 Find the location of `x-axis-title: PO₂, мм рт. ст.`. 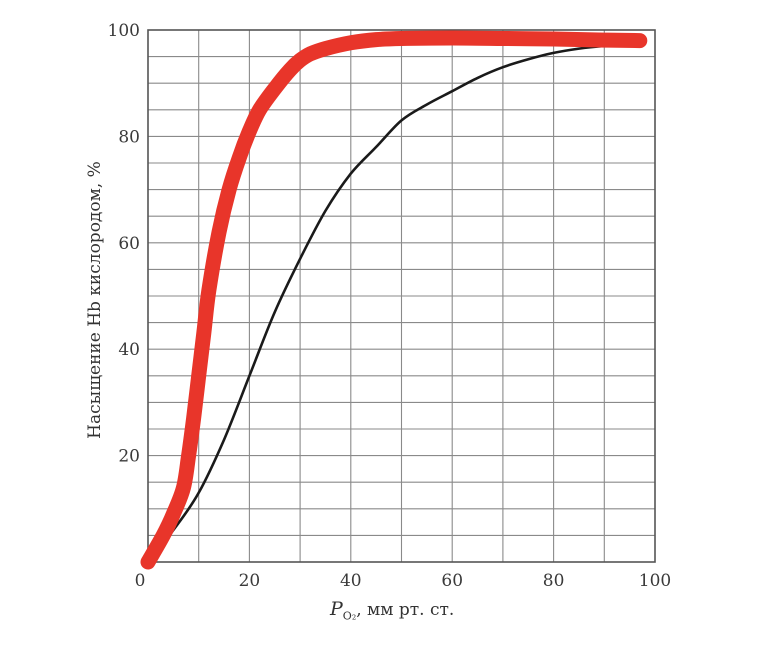

x-axis-title: PO₂, мм рт. ст. is located at coordinates (392, 610).